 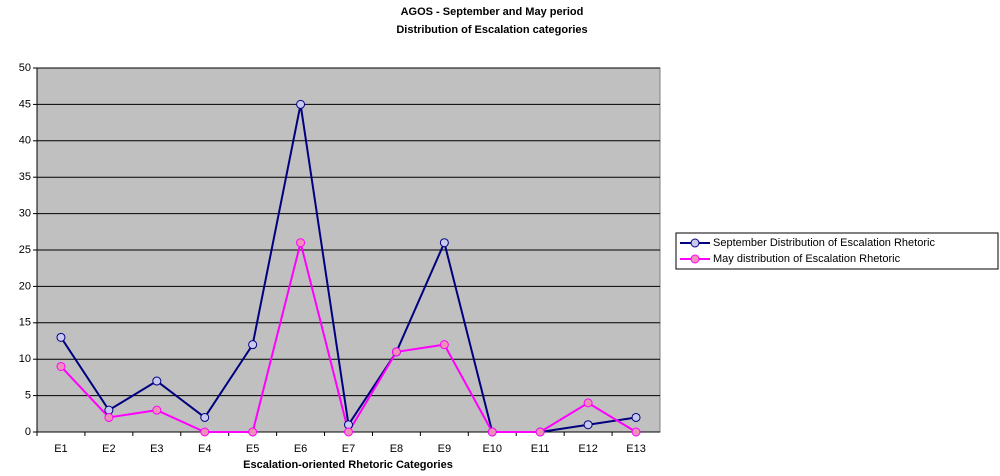 What do you see at coordinates (60, 449) in the screenshot?
I see `x-tick-label: E1` at bounding box center [60, 449].